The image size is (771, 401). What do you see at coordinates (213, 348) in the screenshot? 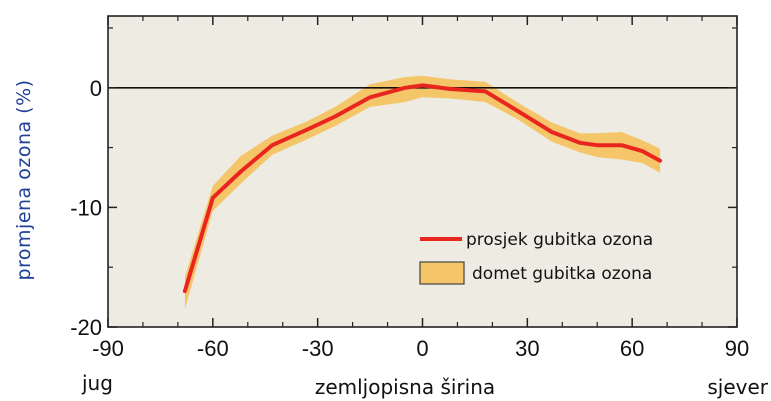
I see `x-tick-label: -60` at bounding box center [213, 348].